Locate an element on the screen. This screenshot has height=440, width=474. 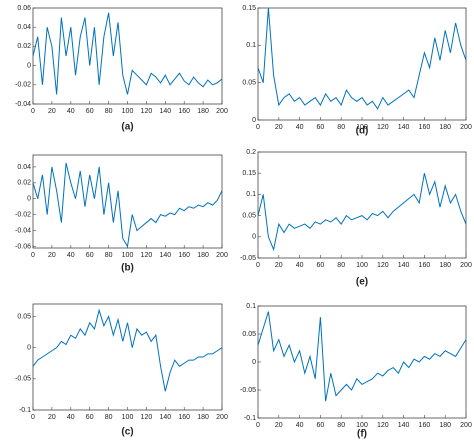
caption: (a) is located at coordinates (127, 127).